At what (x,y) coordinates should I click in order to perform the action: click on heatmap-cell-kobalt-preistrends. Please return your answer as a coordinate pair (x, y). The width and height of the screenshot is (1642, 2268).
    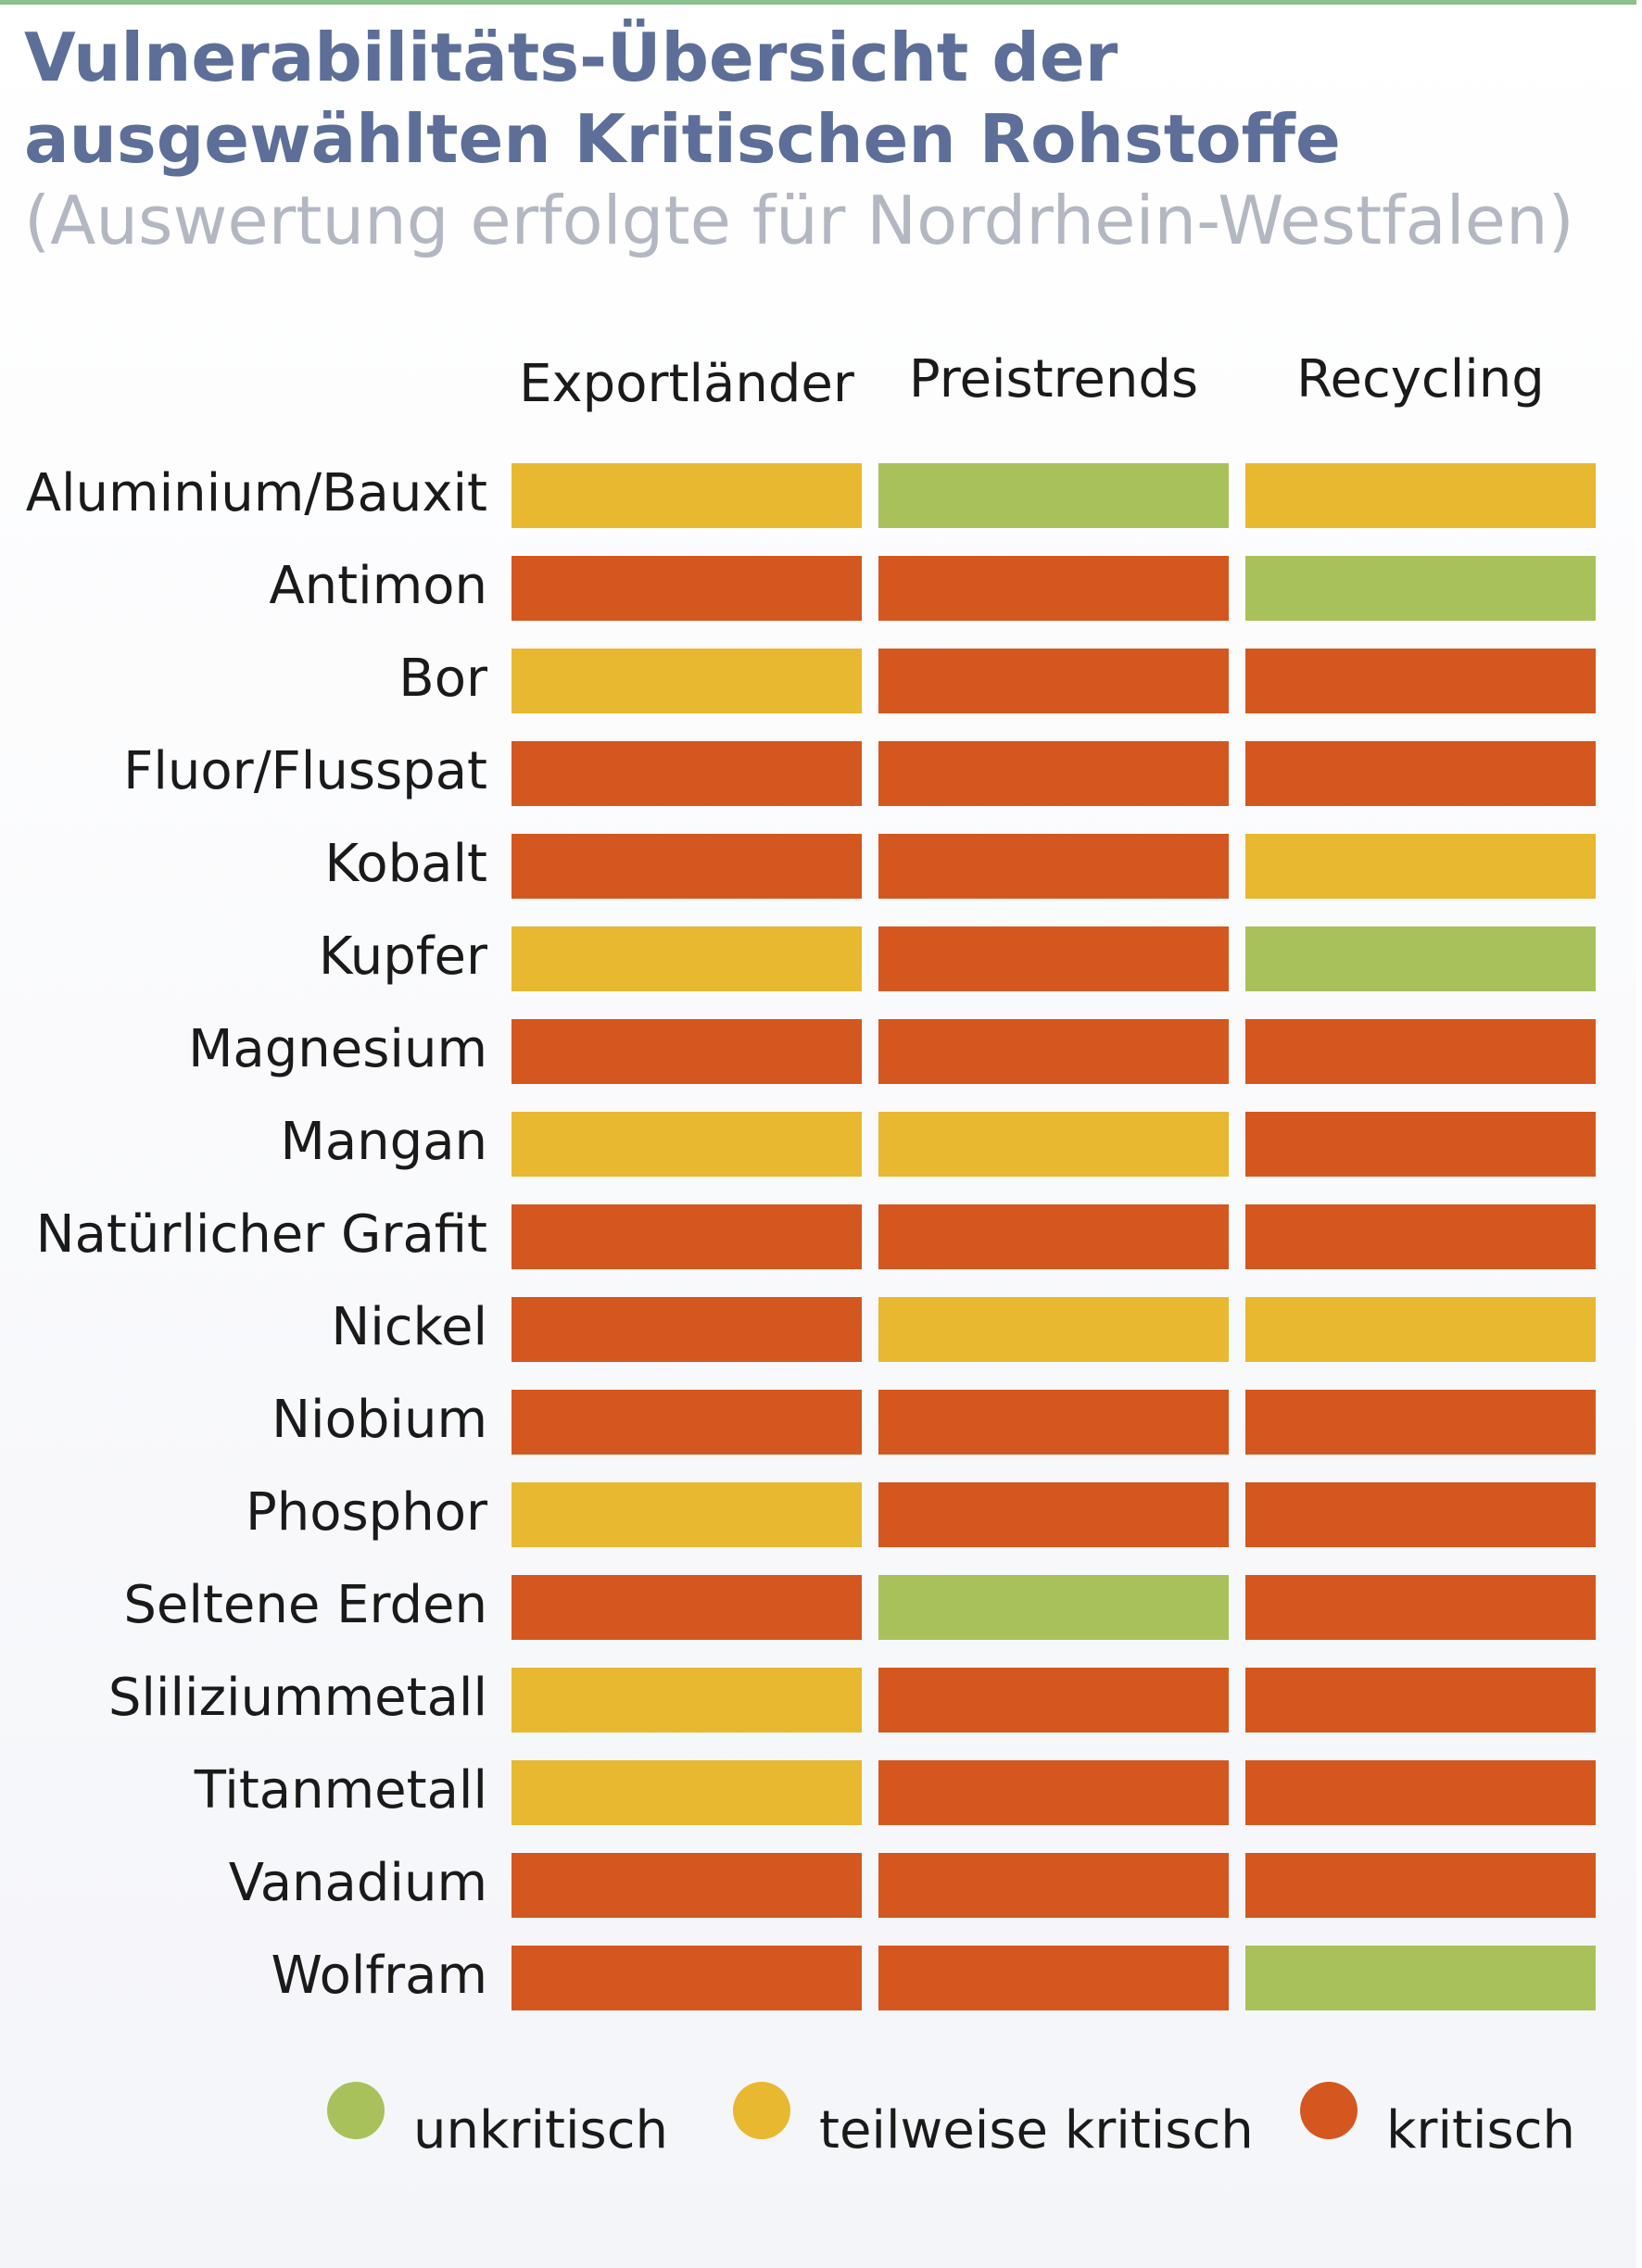
    Looking at the image, I should click on (1053, 866).